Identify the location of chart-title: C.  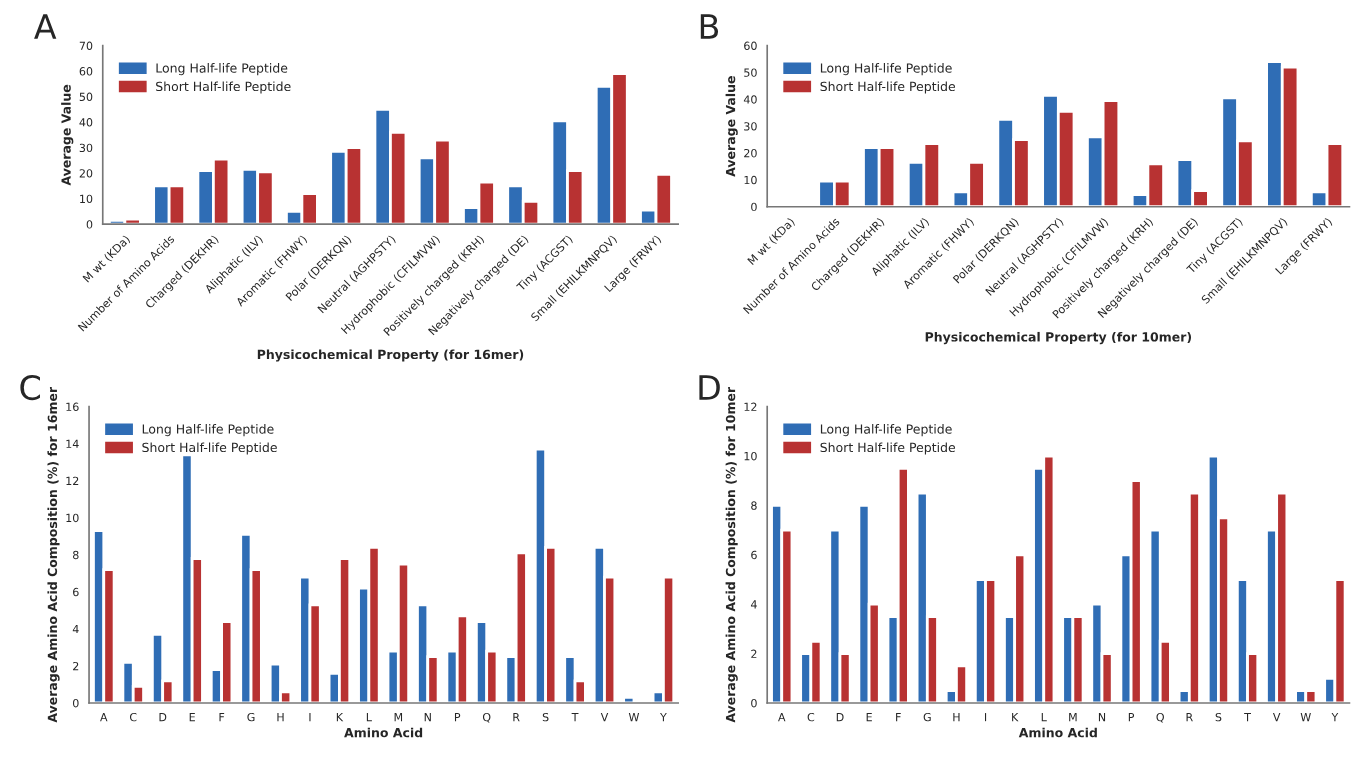
(30, 387).